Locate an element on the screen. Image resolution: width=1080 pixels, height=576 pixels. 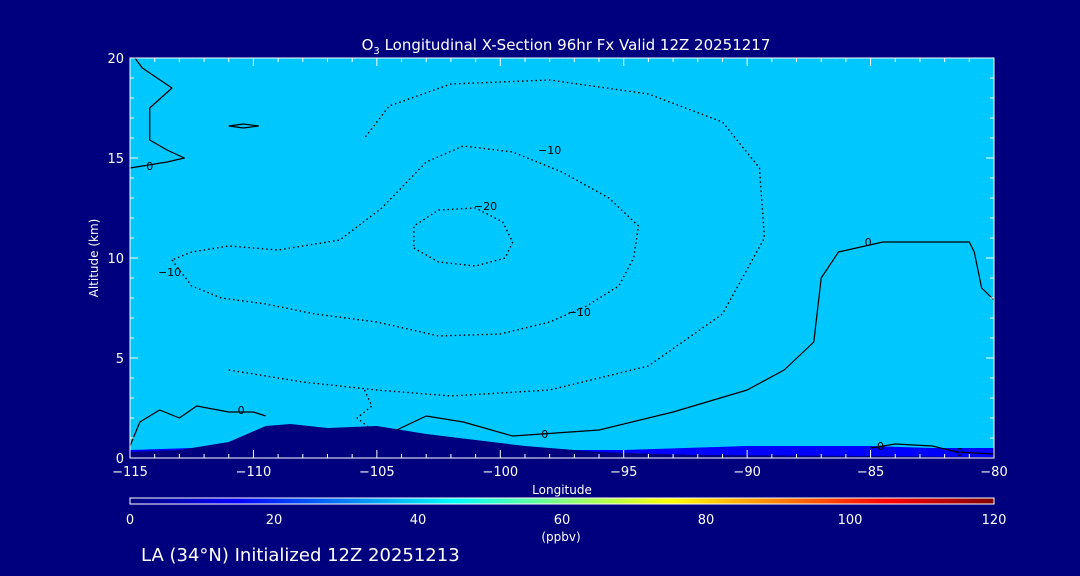
x-tick-label-3: −100 is located at coordinates (500, 472).